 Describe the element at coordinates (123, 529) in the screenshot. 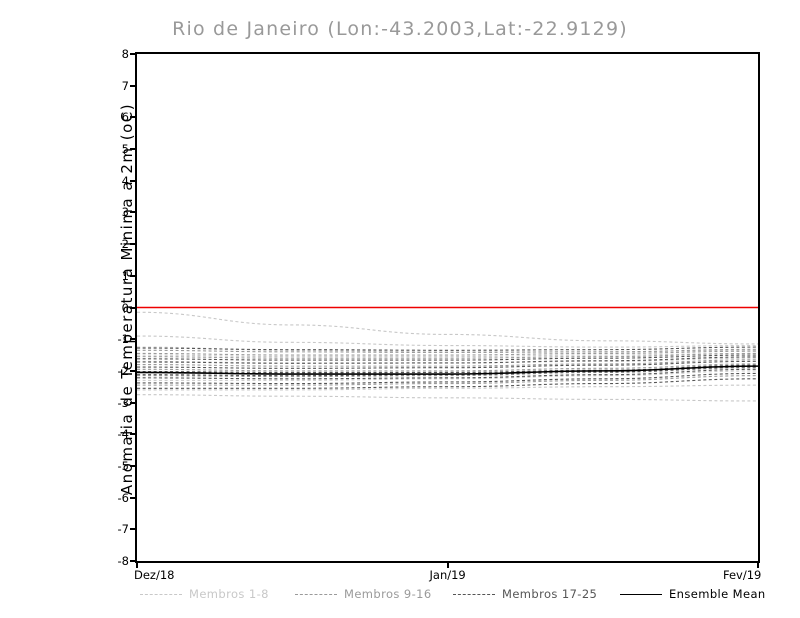

I see `y-tick-label: -7` at that location.